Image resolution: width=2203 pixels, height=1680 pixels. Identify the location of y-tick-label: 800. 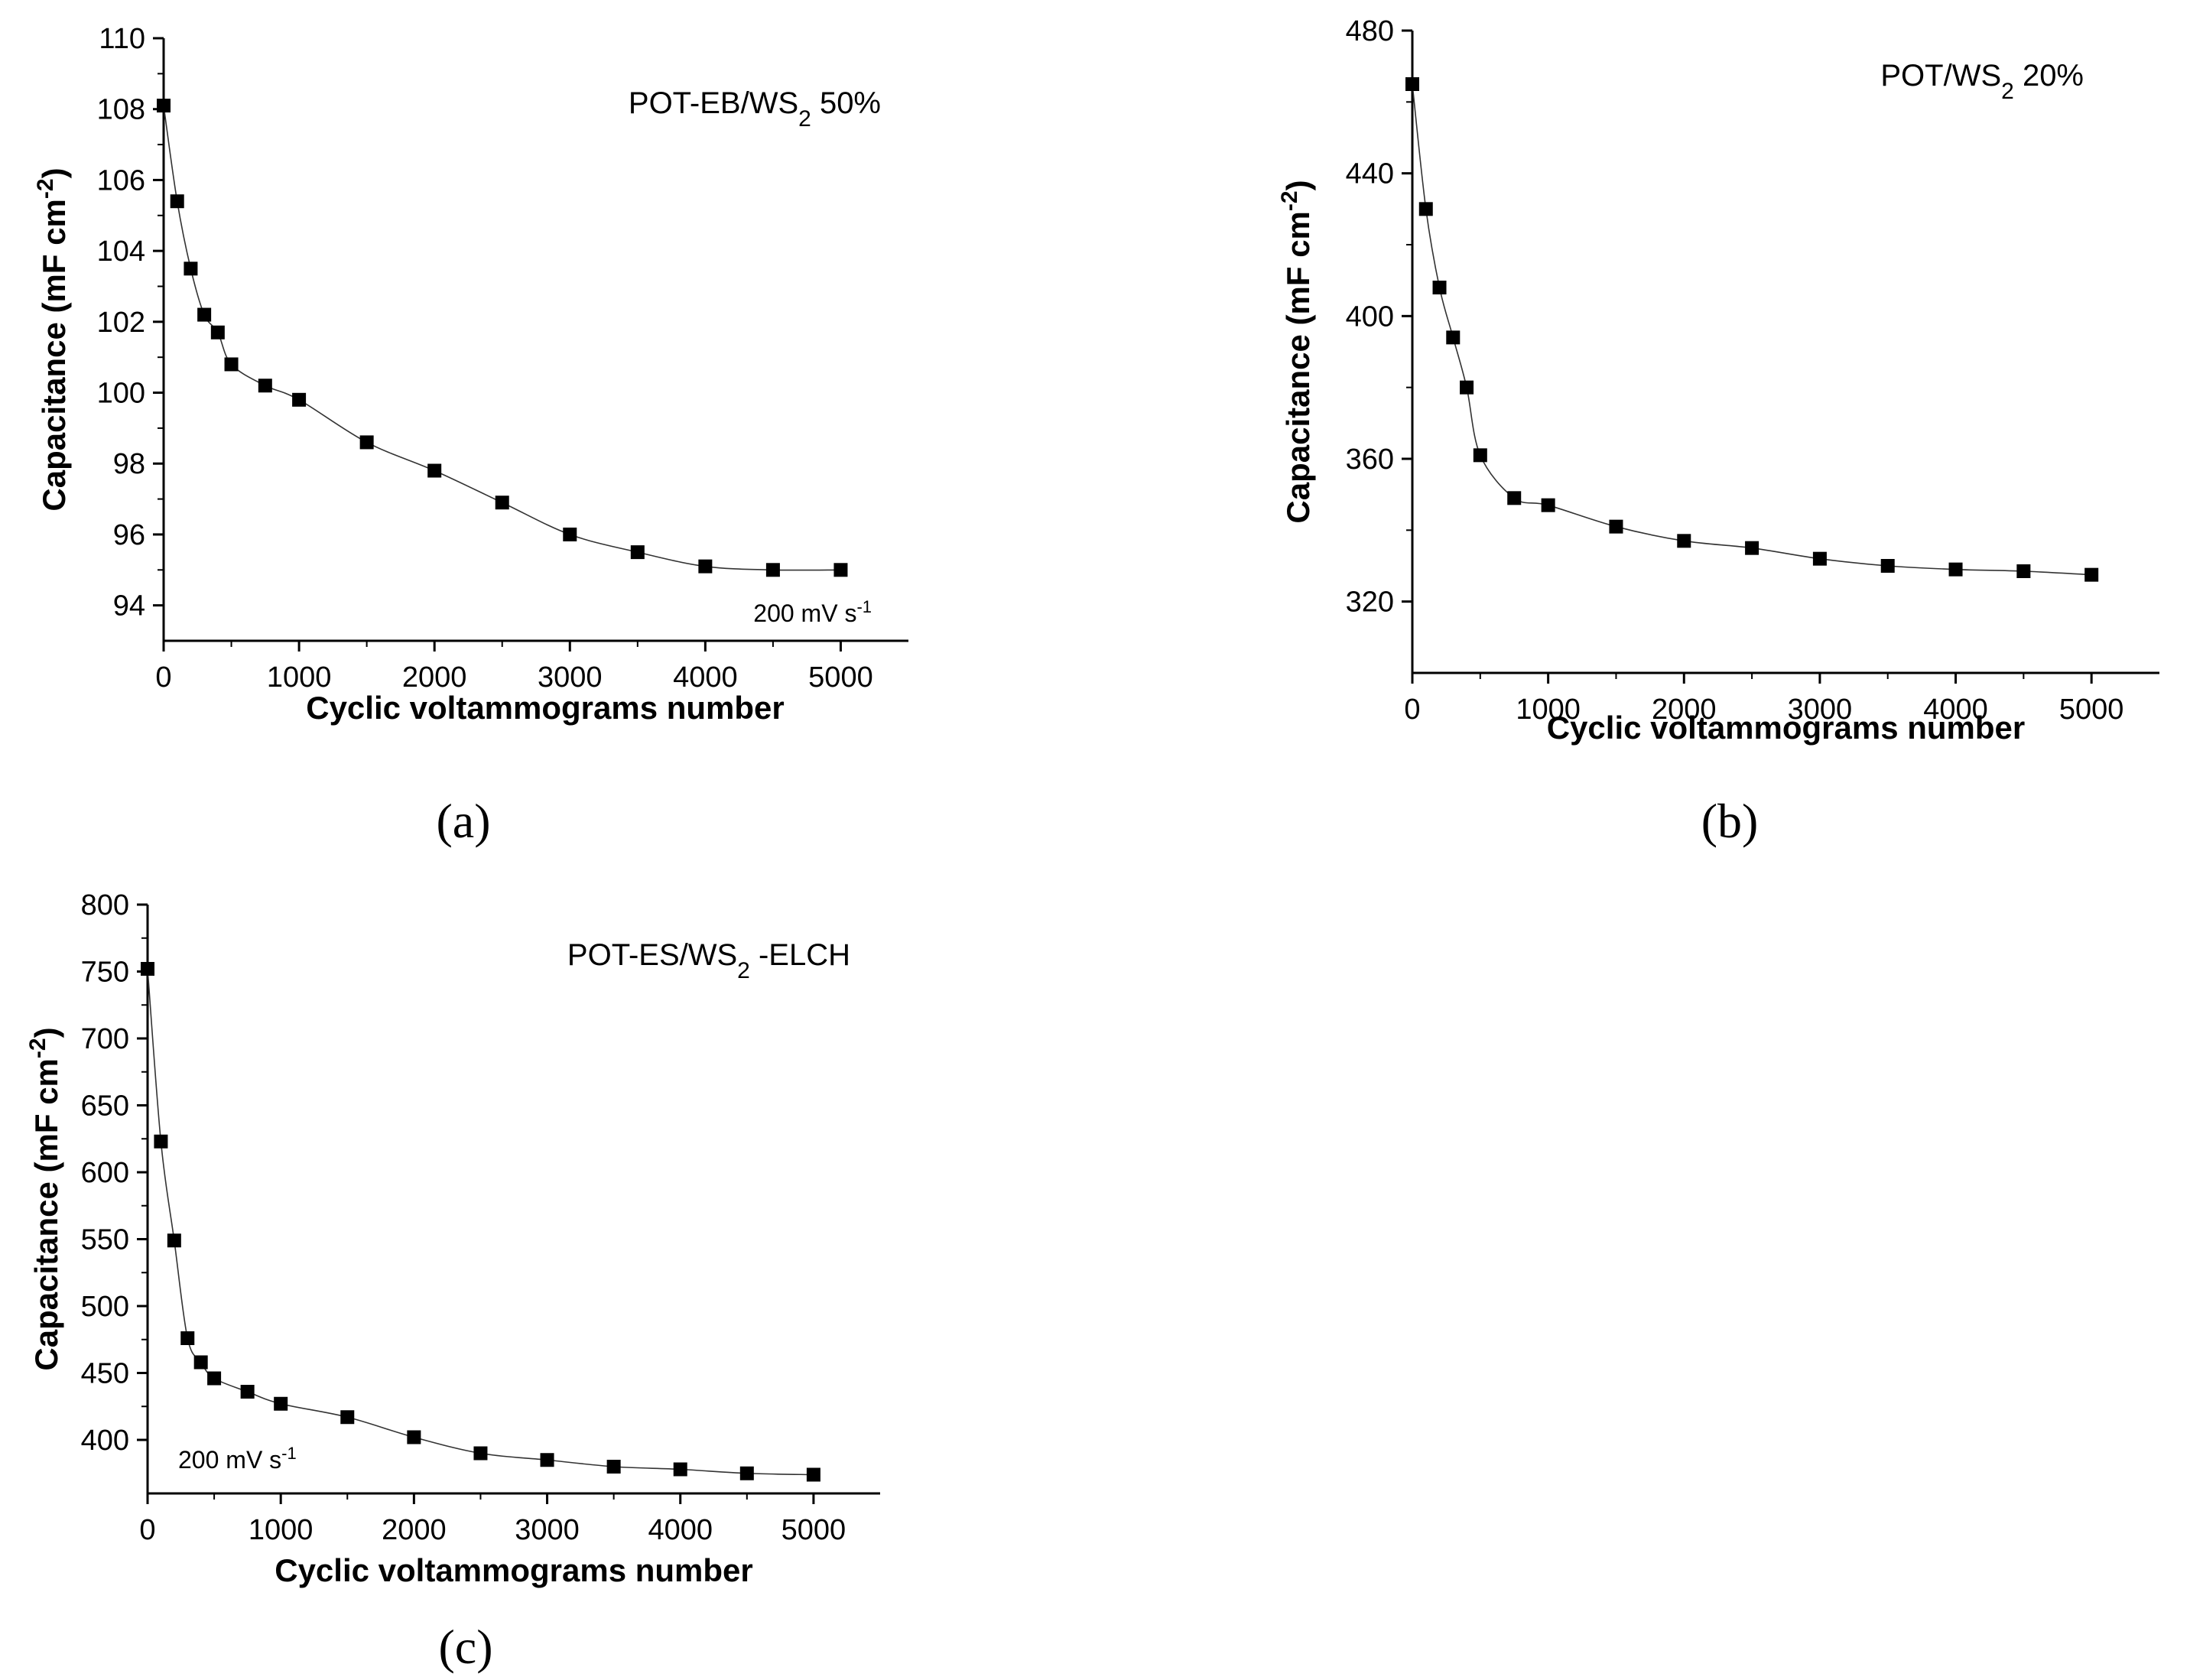
(105, 905).